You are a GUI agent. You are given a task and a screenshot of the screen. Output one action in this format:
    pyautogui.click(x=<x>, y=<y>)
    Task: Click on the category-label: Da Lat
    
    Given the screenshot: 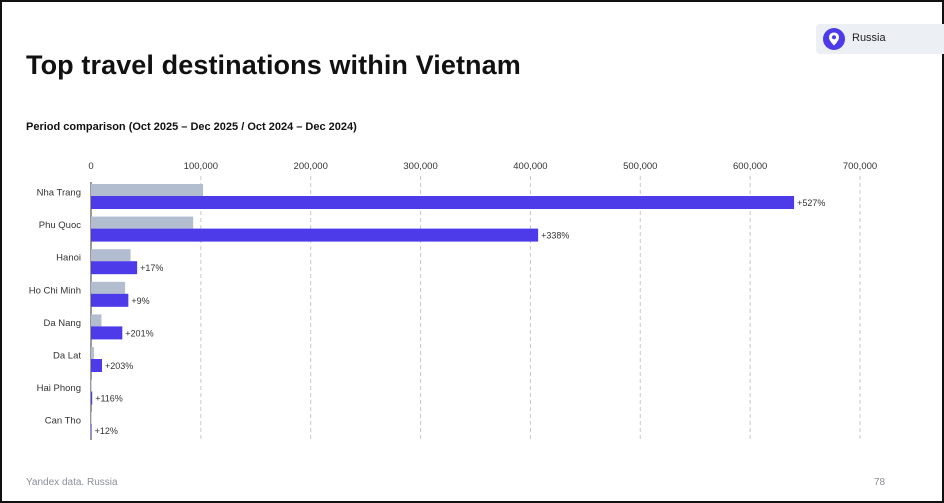 What is the action you would take?
    pyautogui.click(x=67, y=356)
    